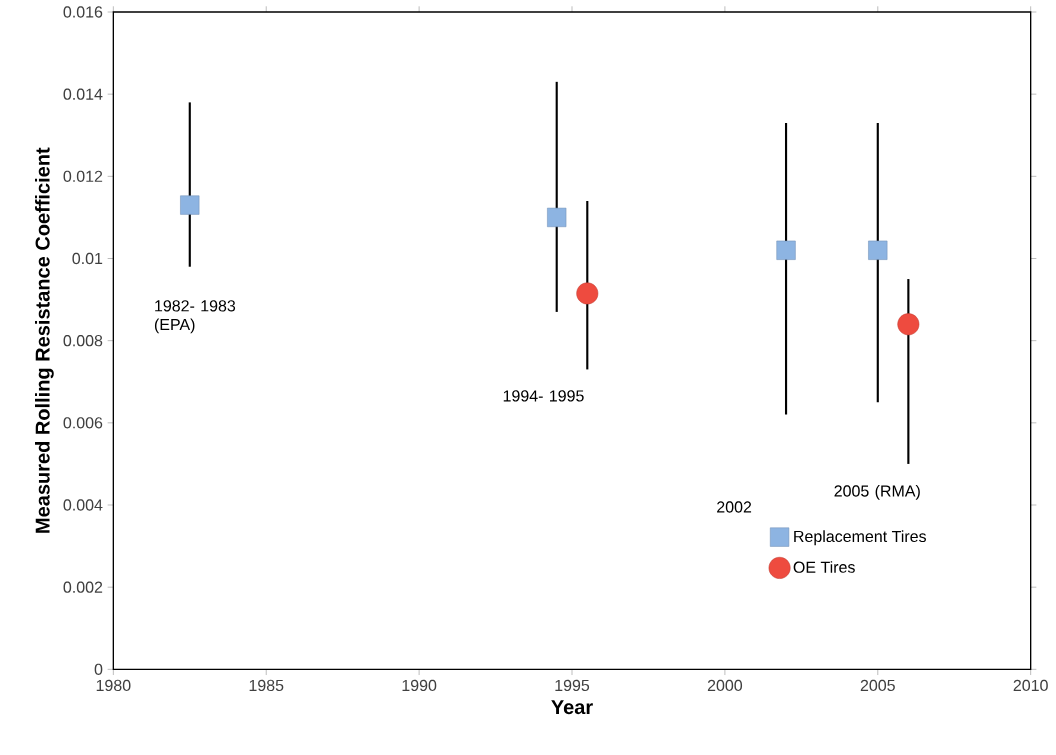 Image resolution: width=1056 pixels, height=755 pixels. Describe the element at coordinates (266, 685) in the screenshot. I see `x-tick-label: 1985` at that location.